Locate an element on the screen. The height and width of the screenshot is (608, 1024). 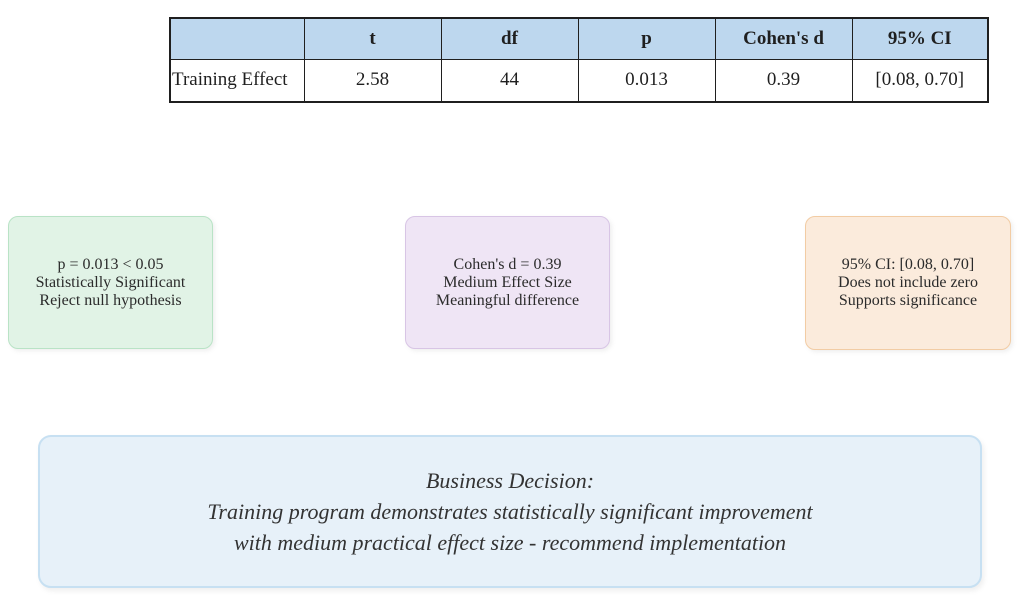
note-line: Statistically Significant is located at coordinates (110, 282).